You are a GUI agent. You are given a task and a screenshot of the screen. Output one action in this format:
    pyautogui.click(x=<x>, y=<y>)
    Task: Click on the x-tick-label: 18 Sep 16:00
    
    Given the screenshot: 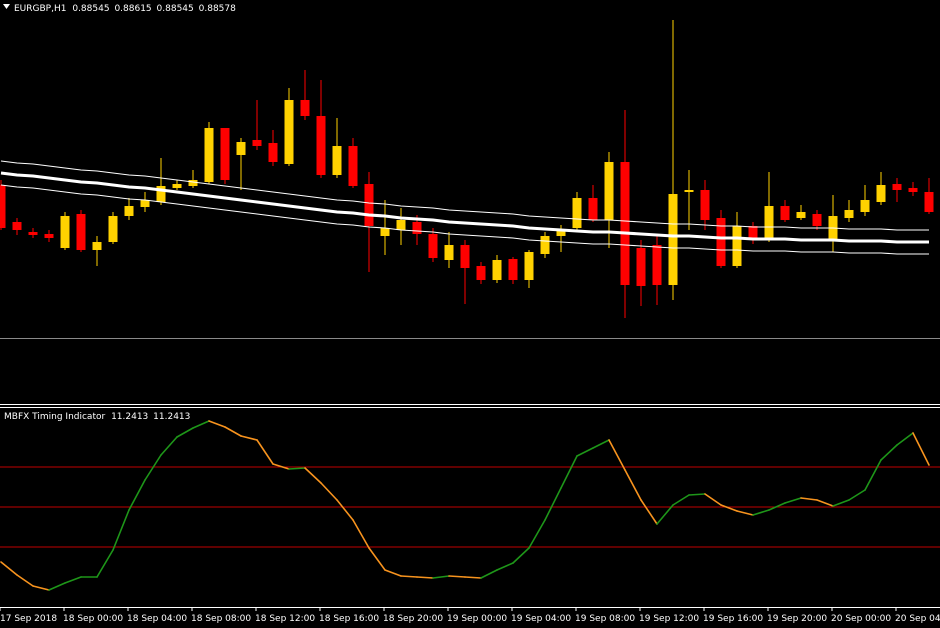 What is the action you would take?
    pyautogui.click(x=349, y=619)
    